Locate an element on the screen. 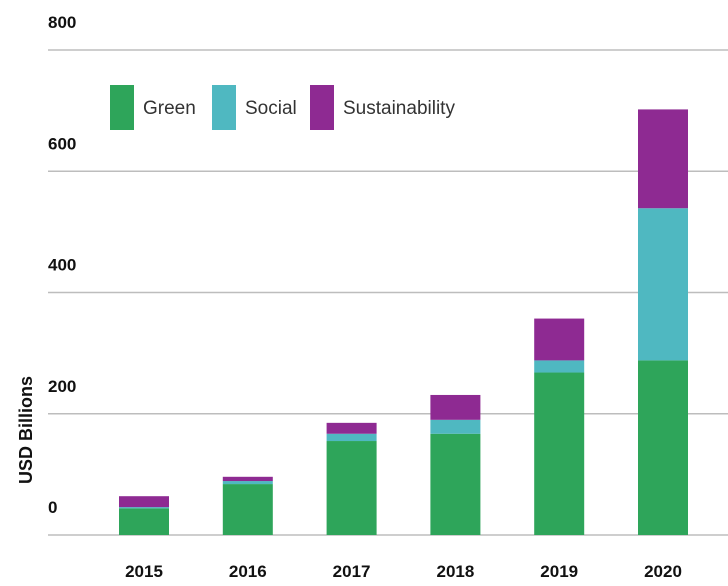  y-tick-label: 600 is located at coordinates (62, 143).